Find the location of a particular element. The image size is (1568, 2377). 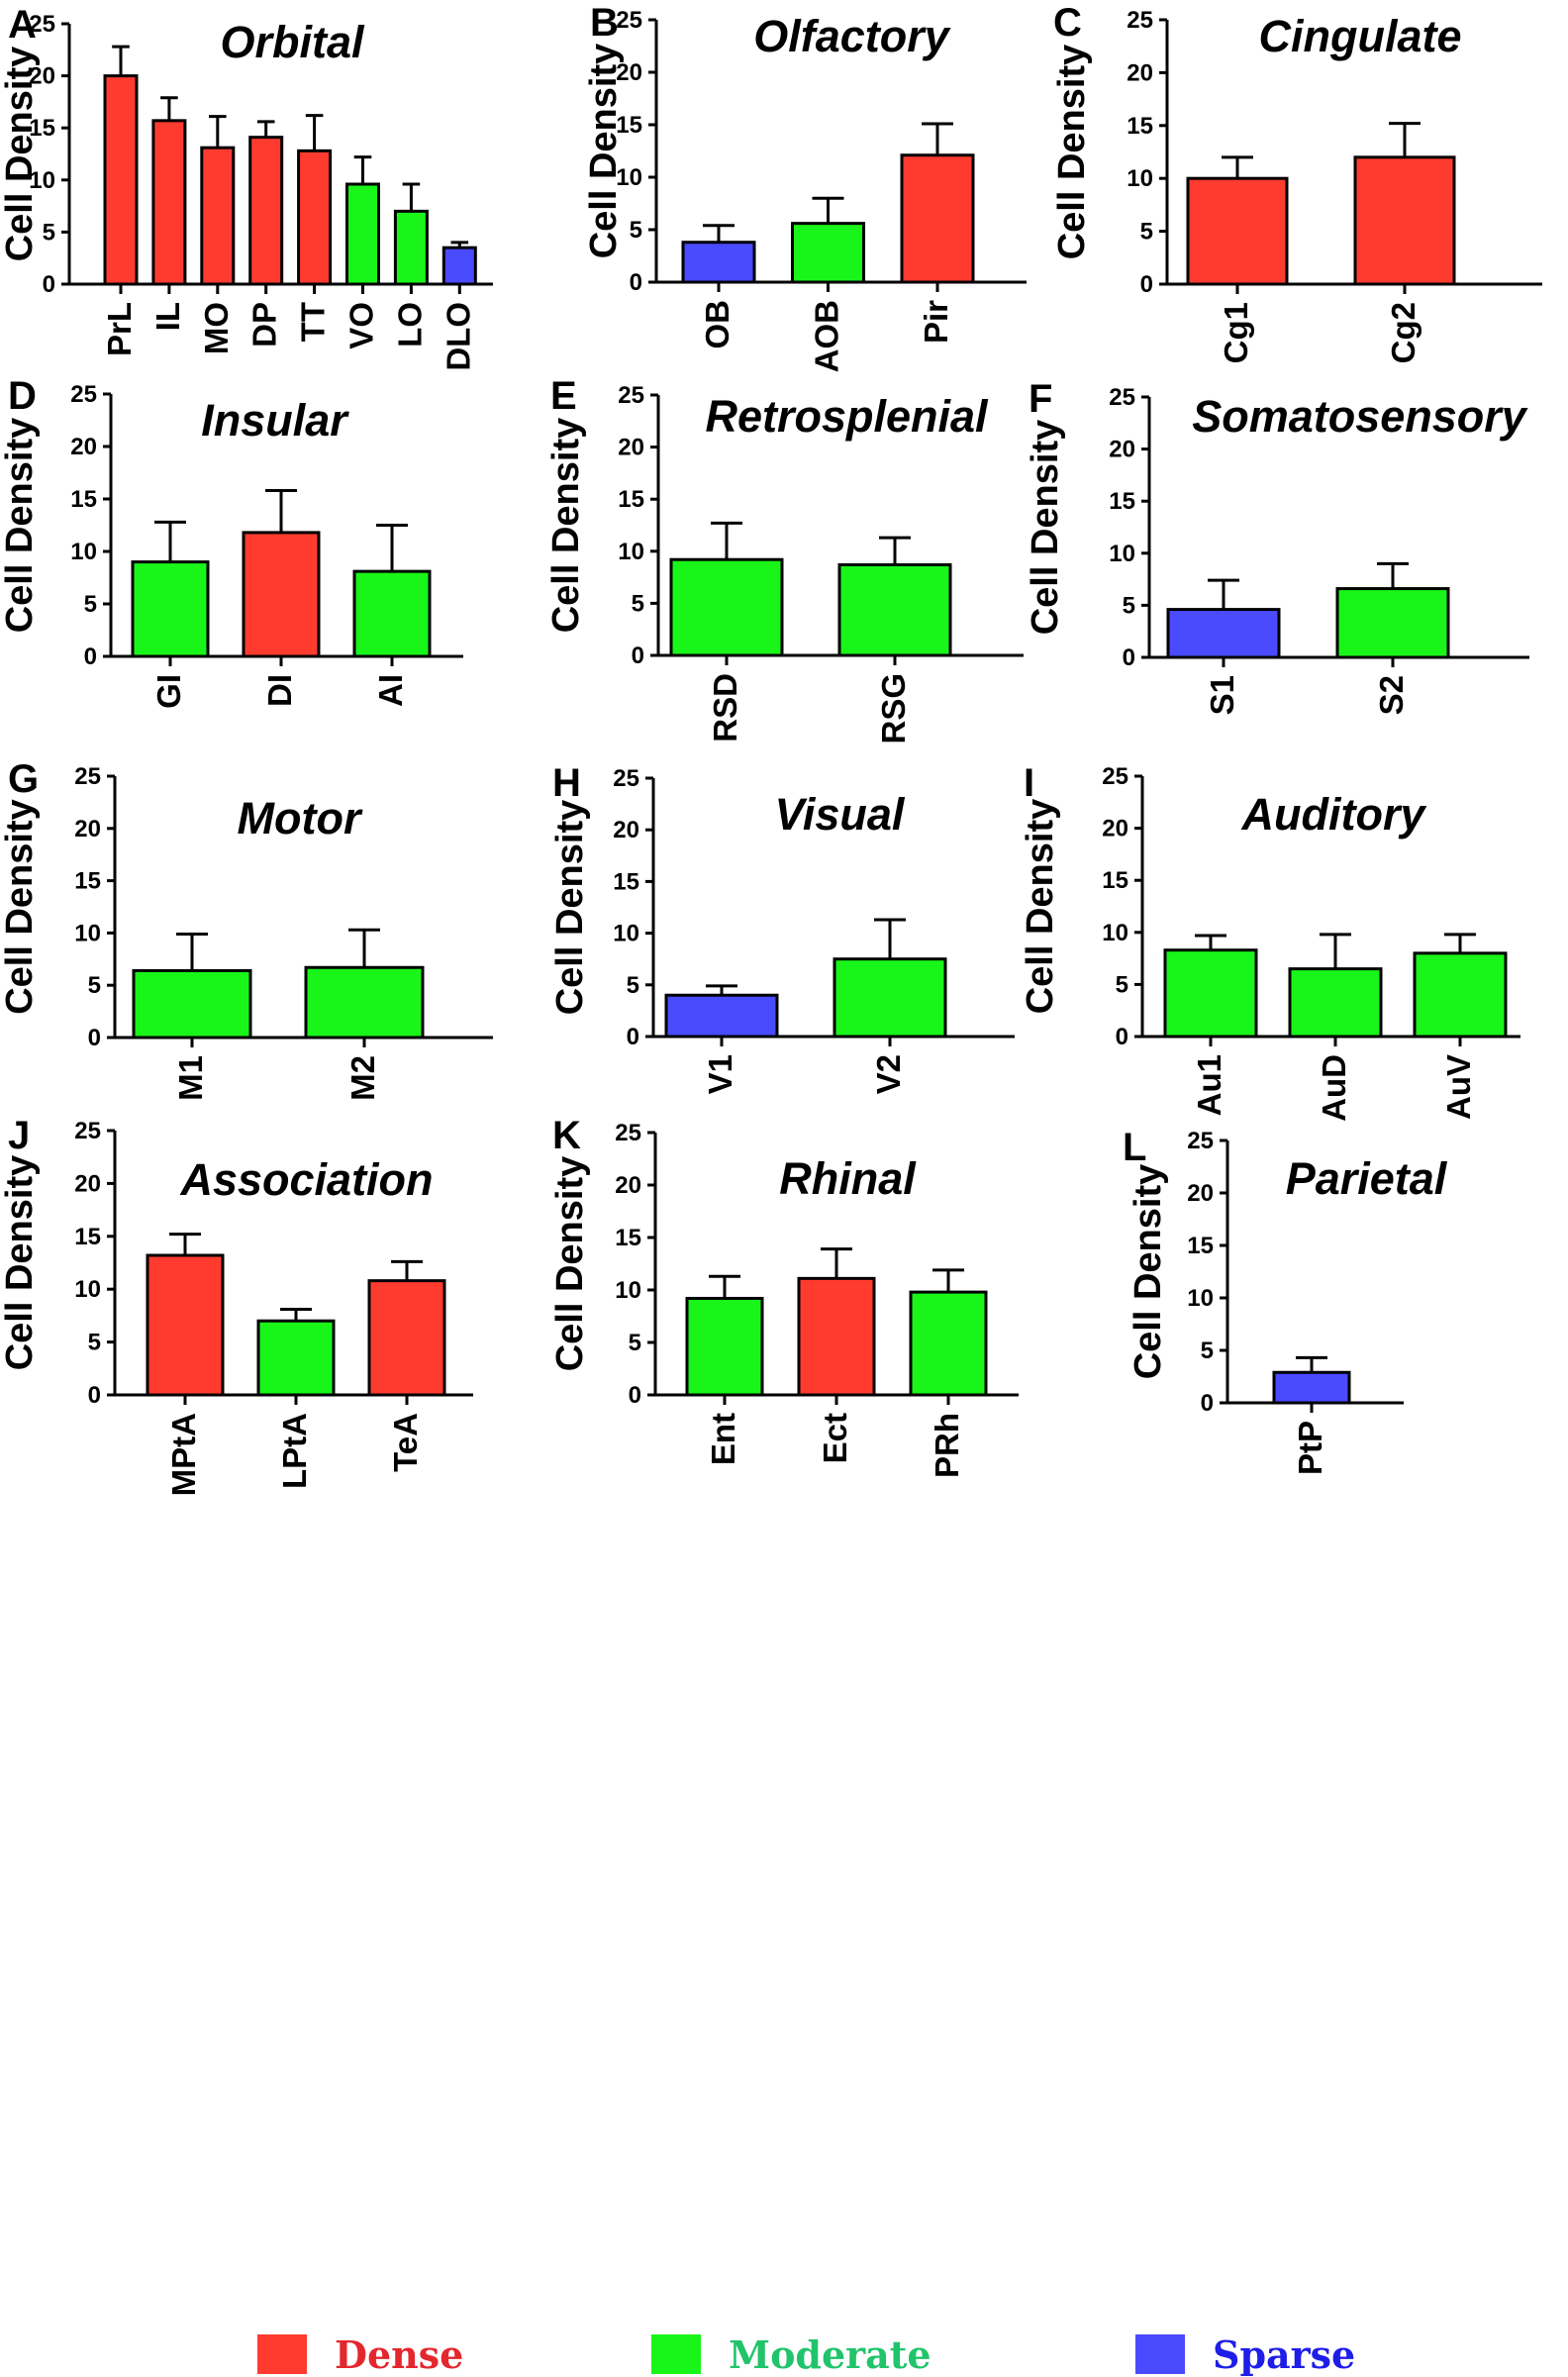

panel-i-ylabel: Cell Density is located at coordinates (1040, 907).